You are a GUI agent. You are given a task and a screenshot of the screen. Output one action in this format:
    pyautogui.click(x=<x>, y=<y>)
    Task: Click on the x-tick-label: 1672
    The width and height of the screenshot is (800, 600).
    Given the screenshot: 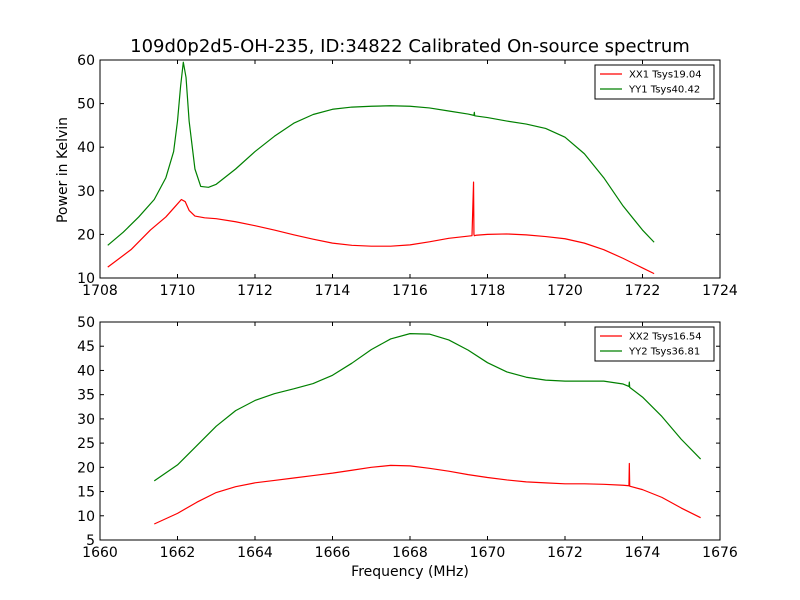 What is the action you would take?
    pyautogui.click(x=565, y=553)
    